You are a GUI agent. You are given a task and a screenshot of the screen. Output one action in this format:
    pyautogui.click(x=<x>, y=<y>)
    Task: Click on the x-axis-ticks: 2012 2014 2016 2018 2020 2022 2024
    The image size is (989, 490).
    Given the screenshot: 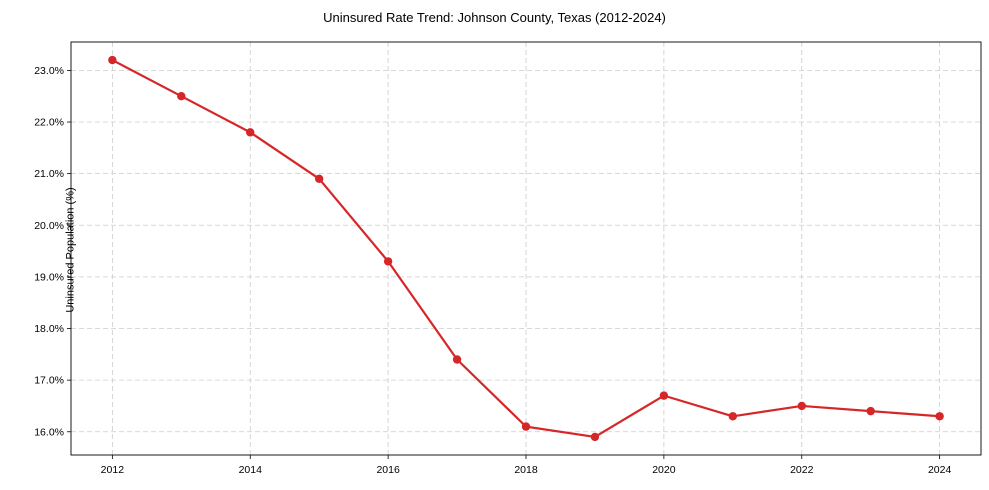 What is the action you would take?
    pyautogui.click(x=526, y=465)
    